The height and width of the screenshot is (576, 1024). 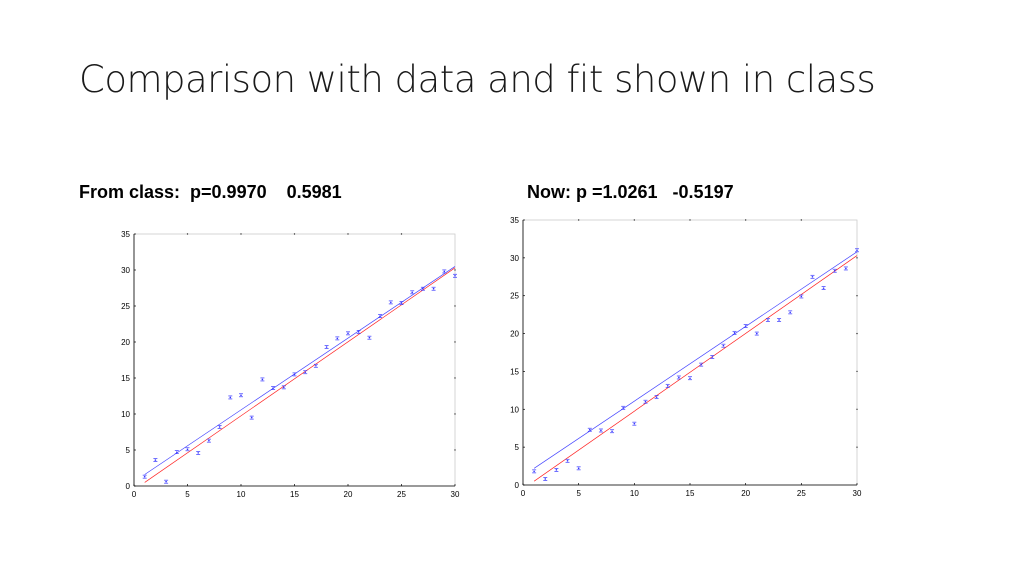 I want to click on left-y-tick-label: 15, so click(x=125, y=378).